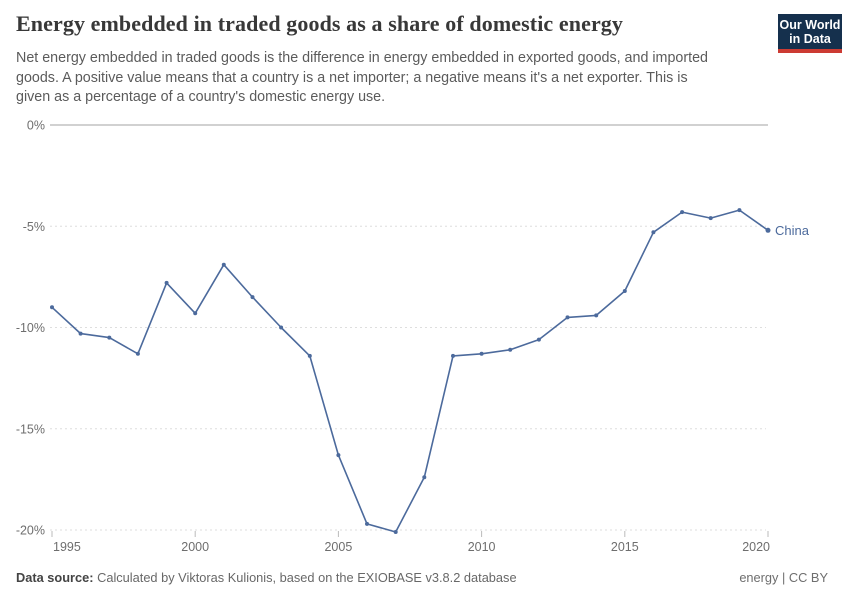  Describe the element at coordinates (783, 577) in the screenshot. I see `footer-license: energy | CC BY` at that location.